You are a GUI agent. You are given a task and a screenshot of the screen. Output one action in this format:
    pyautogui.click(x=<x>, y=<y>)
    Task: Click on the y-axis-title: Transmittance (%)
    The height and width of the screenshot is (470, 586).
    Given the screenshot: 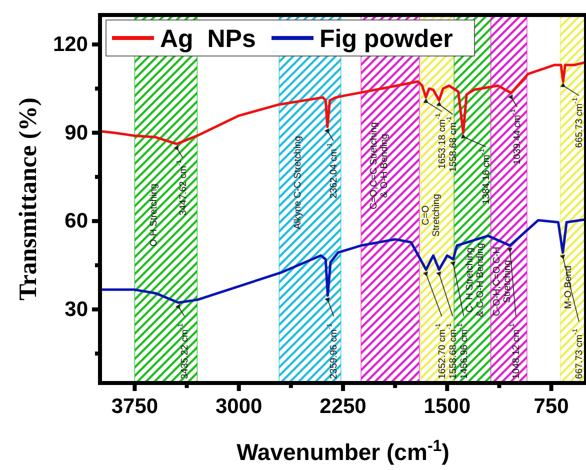 What is the action you would take?
    pyautogui.click(x=28, y=199)
    